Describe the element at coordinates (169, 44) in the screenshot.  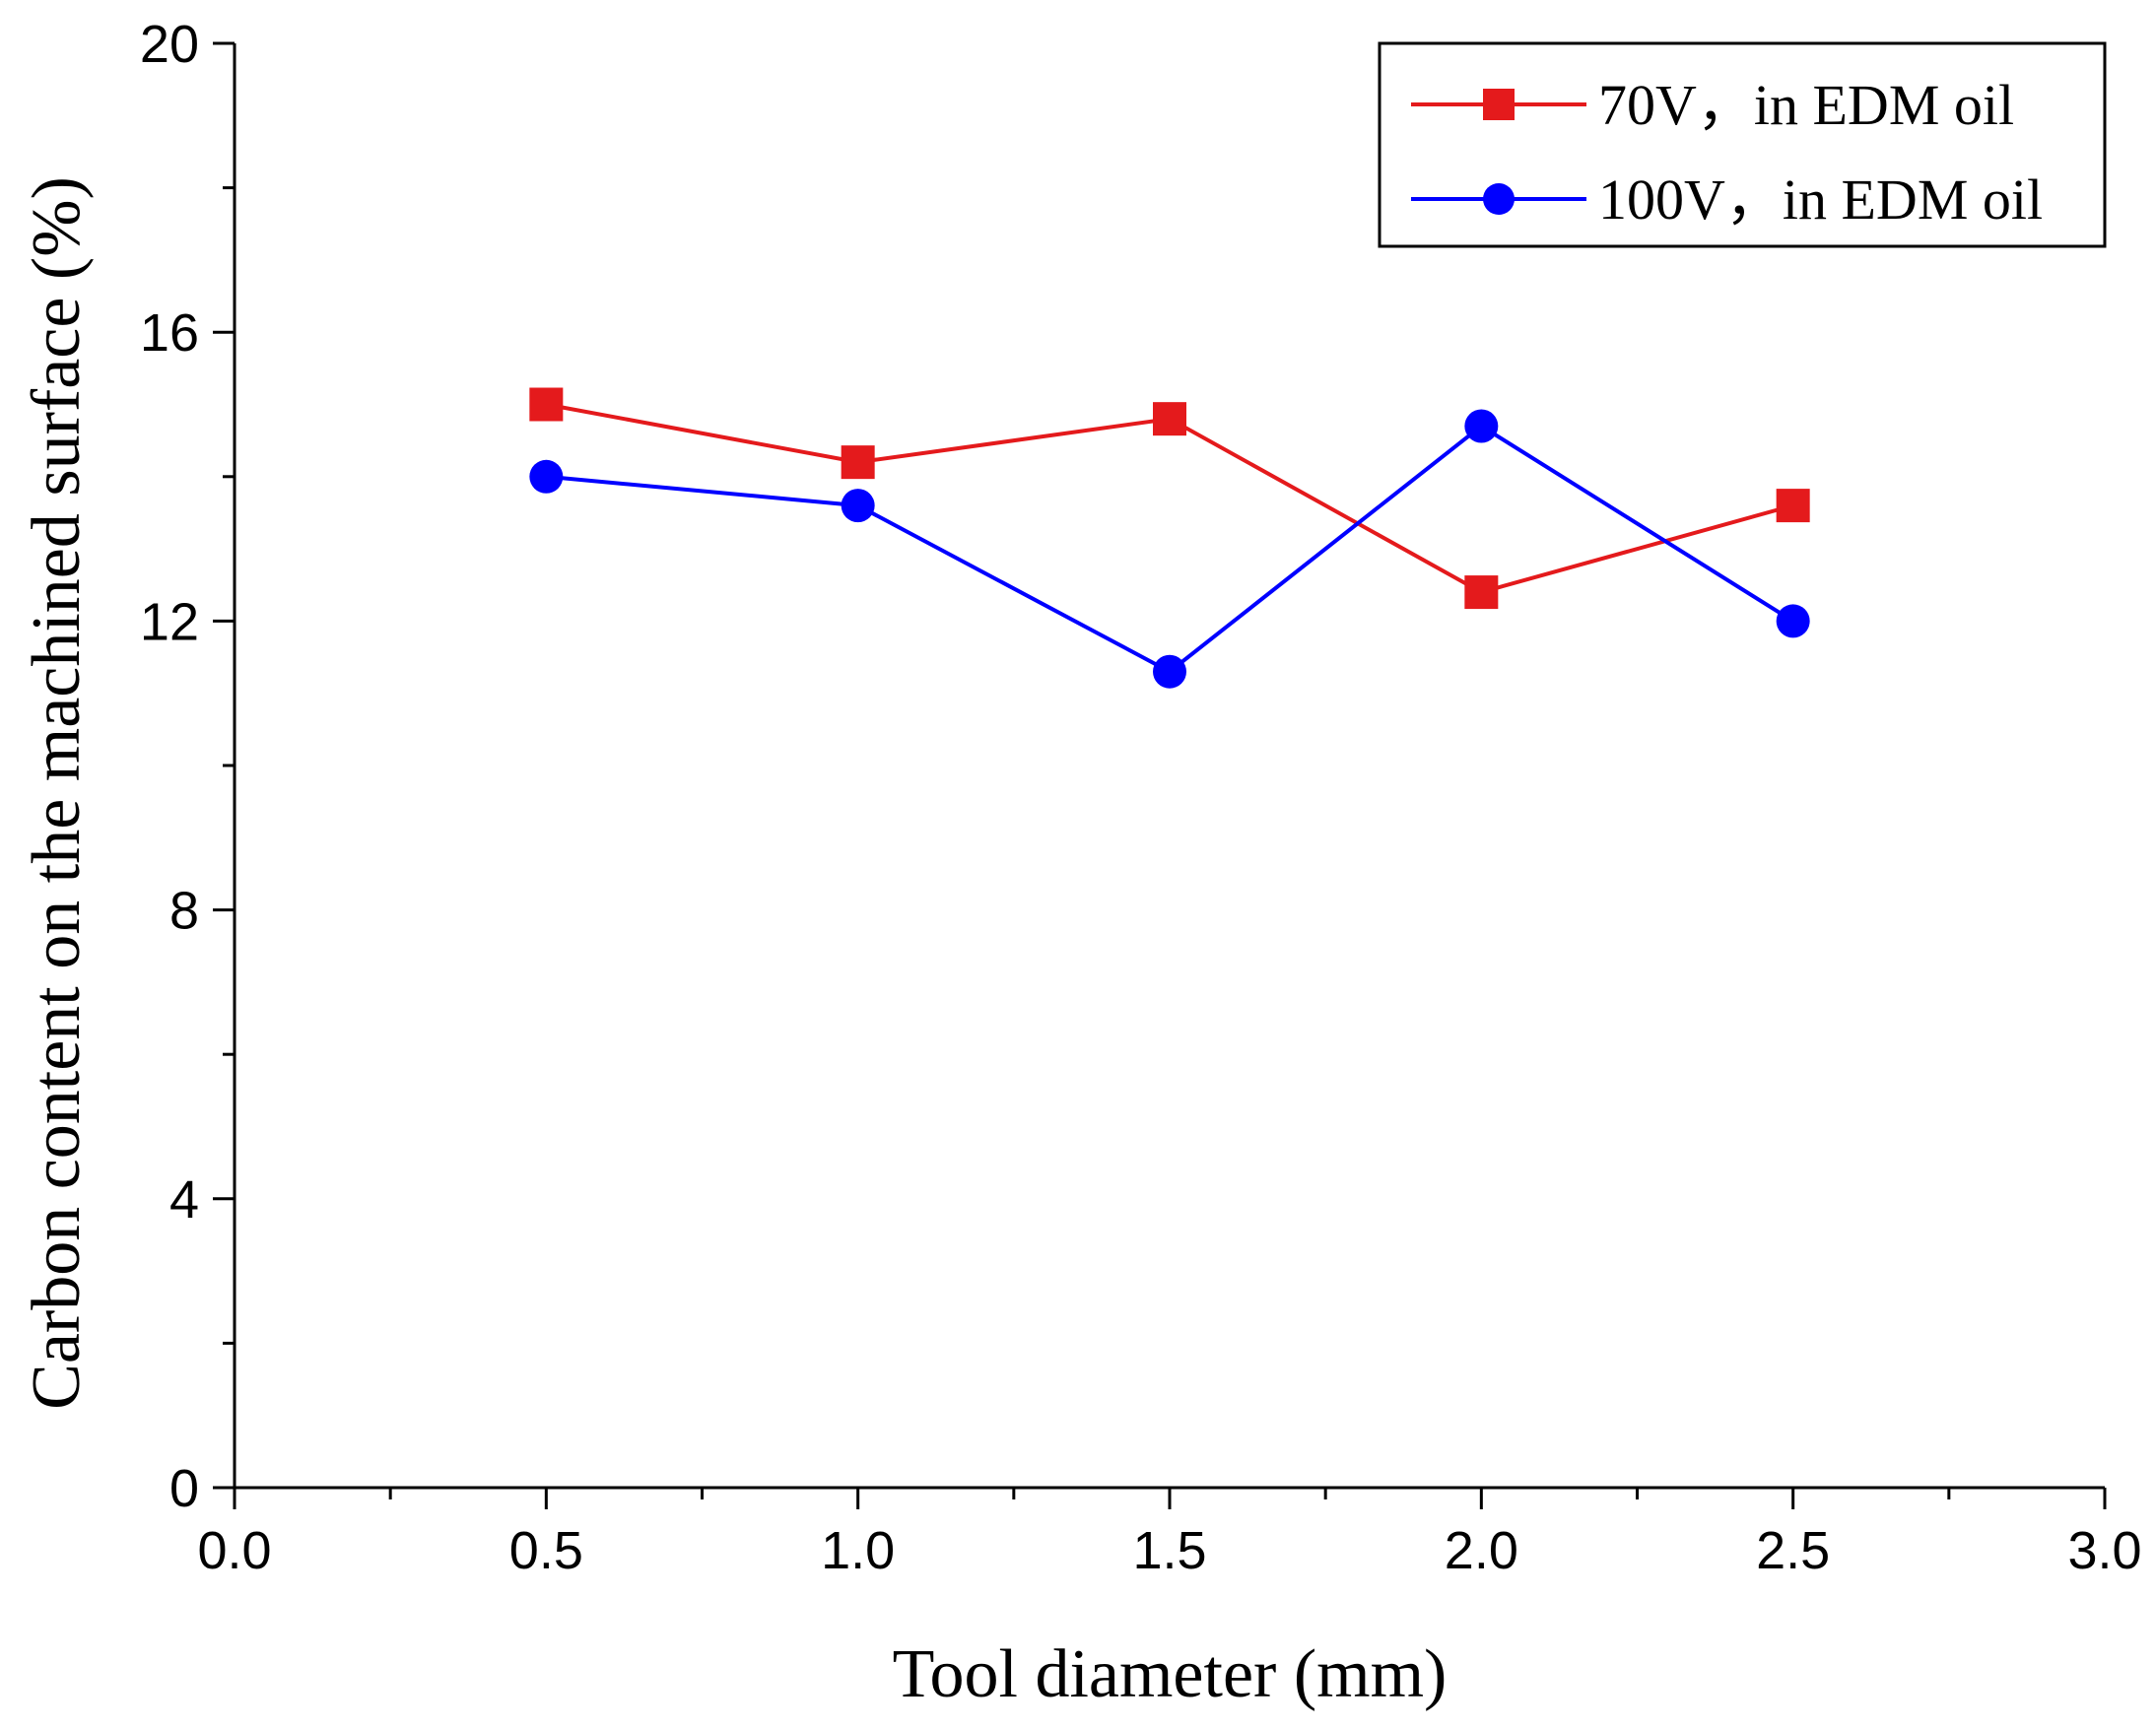
I see `y-tick-label: 20` at that location.